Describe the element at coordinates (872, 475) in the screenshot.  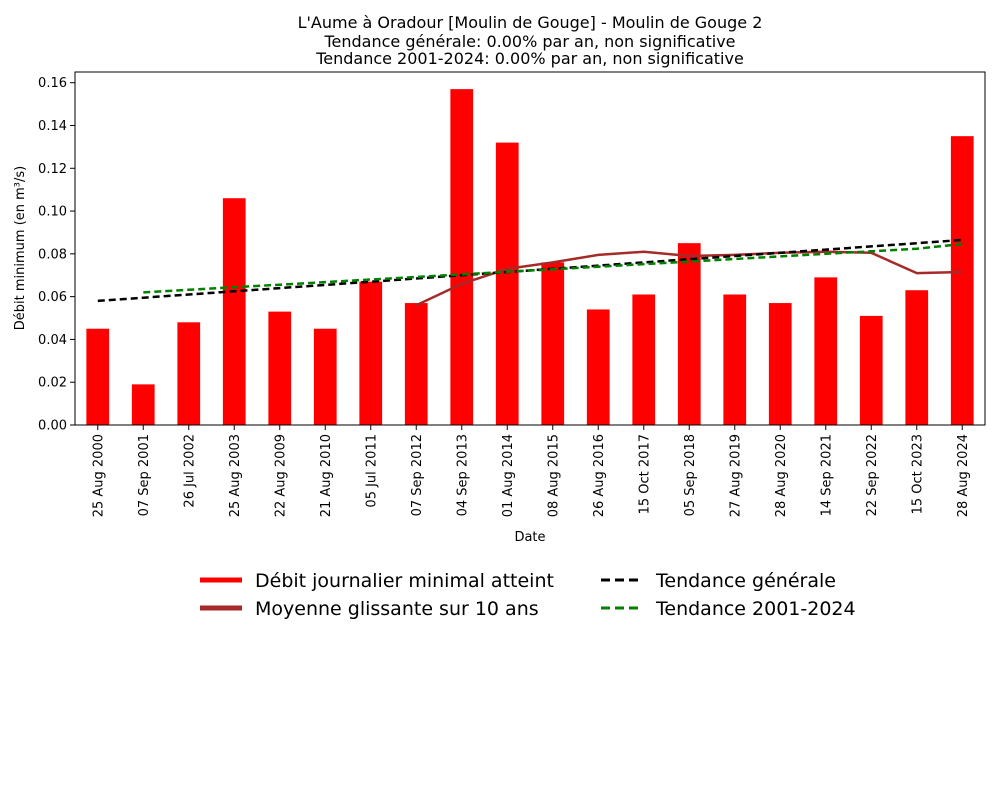
I see `x-tick-label: 22 Sep 2022` at that location.